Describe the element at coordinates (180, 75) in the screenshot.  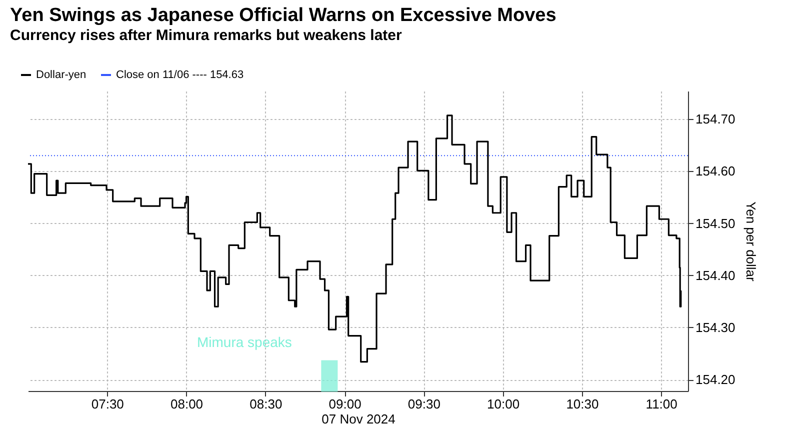
I see `legend-label: Close on 11/06 ---- 154.63` at that location.